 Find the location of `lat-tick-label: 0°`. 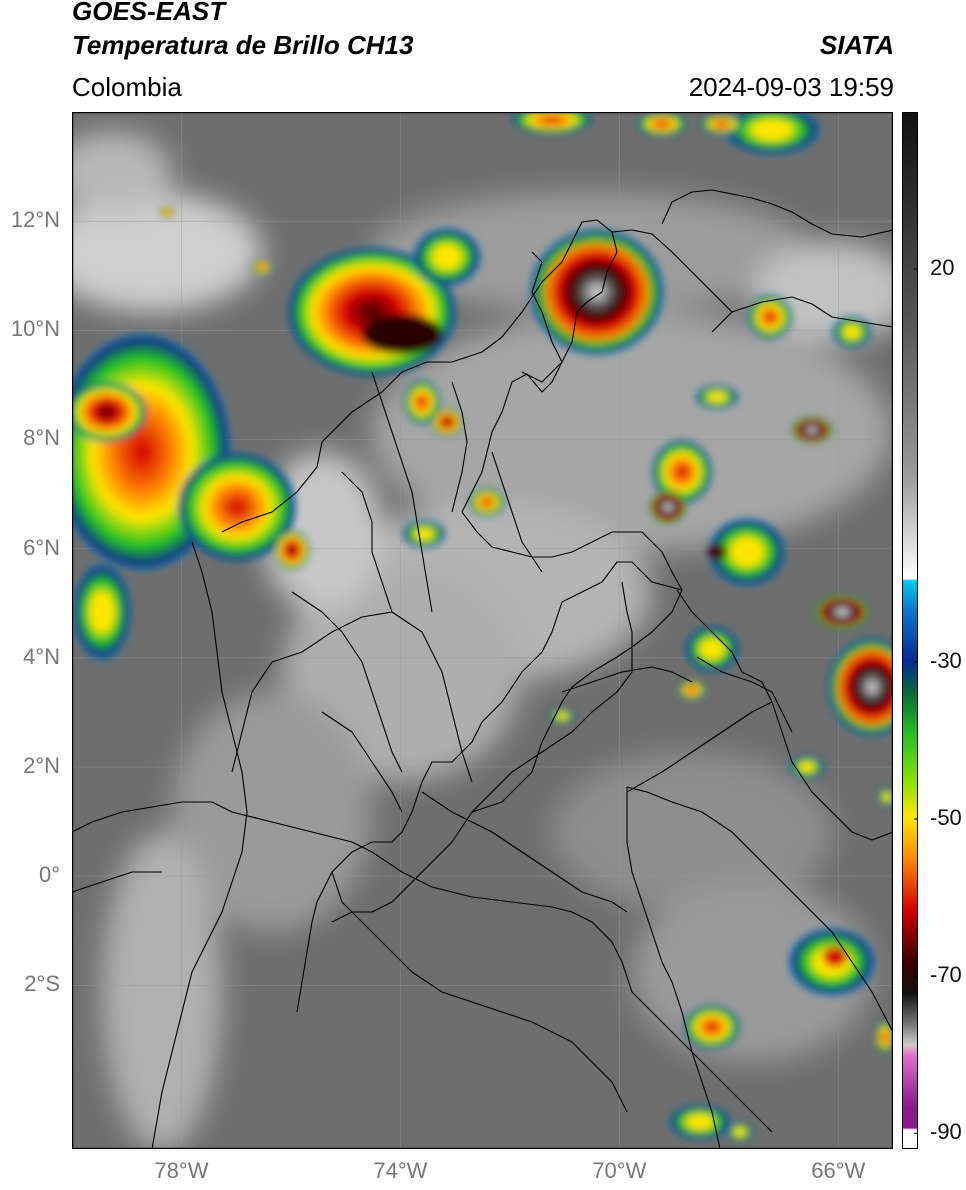

lat-tick-label: 0° is located at coordinates (49, 875).